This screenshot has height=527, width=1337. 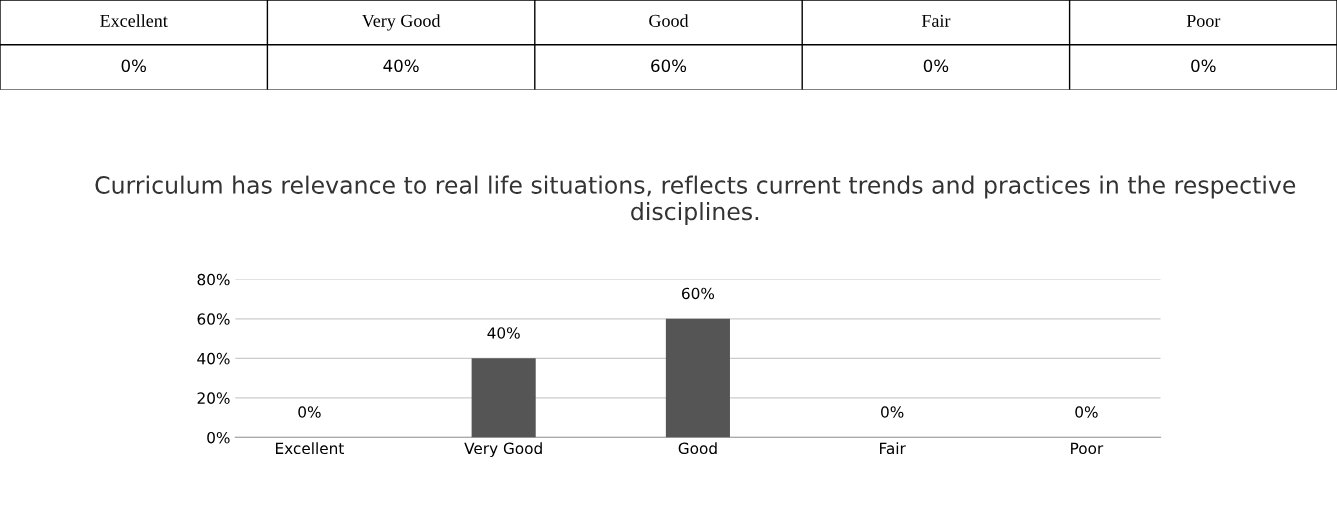 I want to click on y-tick-label: 20%, so click(x=213, y=398).